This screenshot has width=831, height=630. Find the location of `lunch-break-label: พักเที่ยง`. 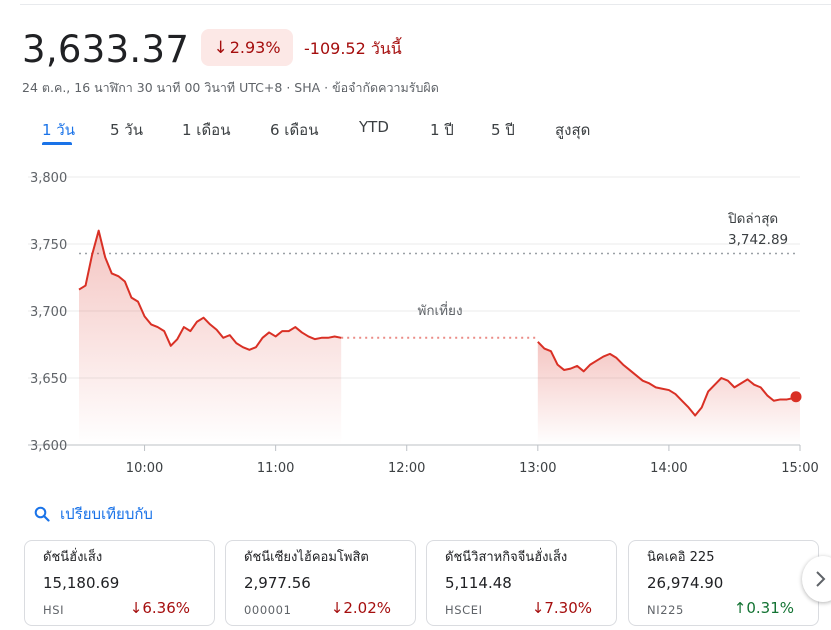

lunch-break-label: พักเที่ยง is located at coordinates (439, 310).